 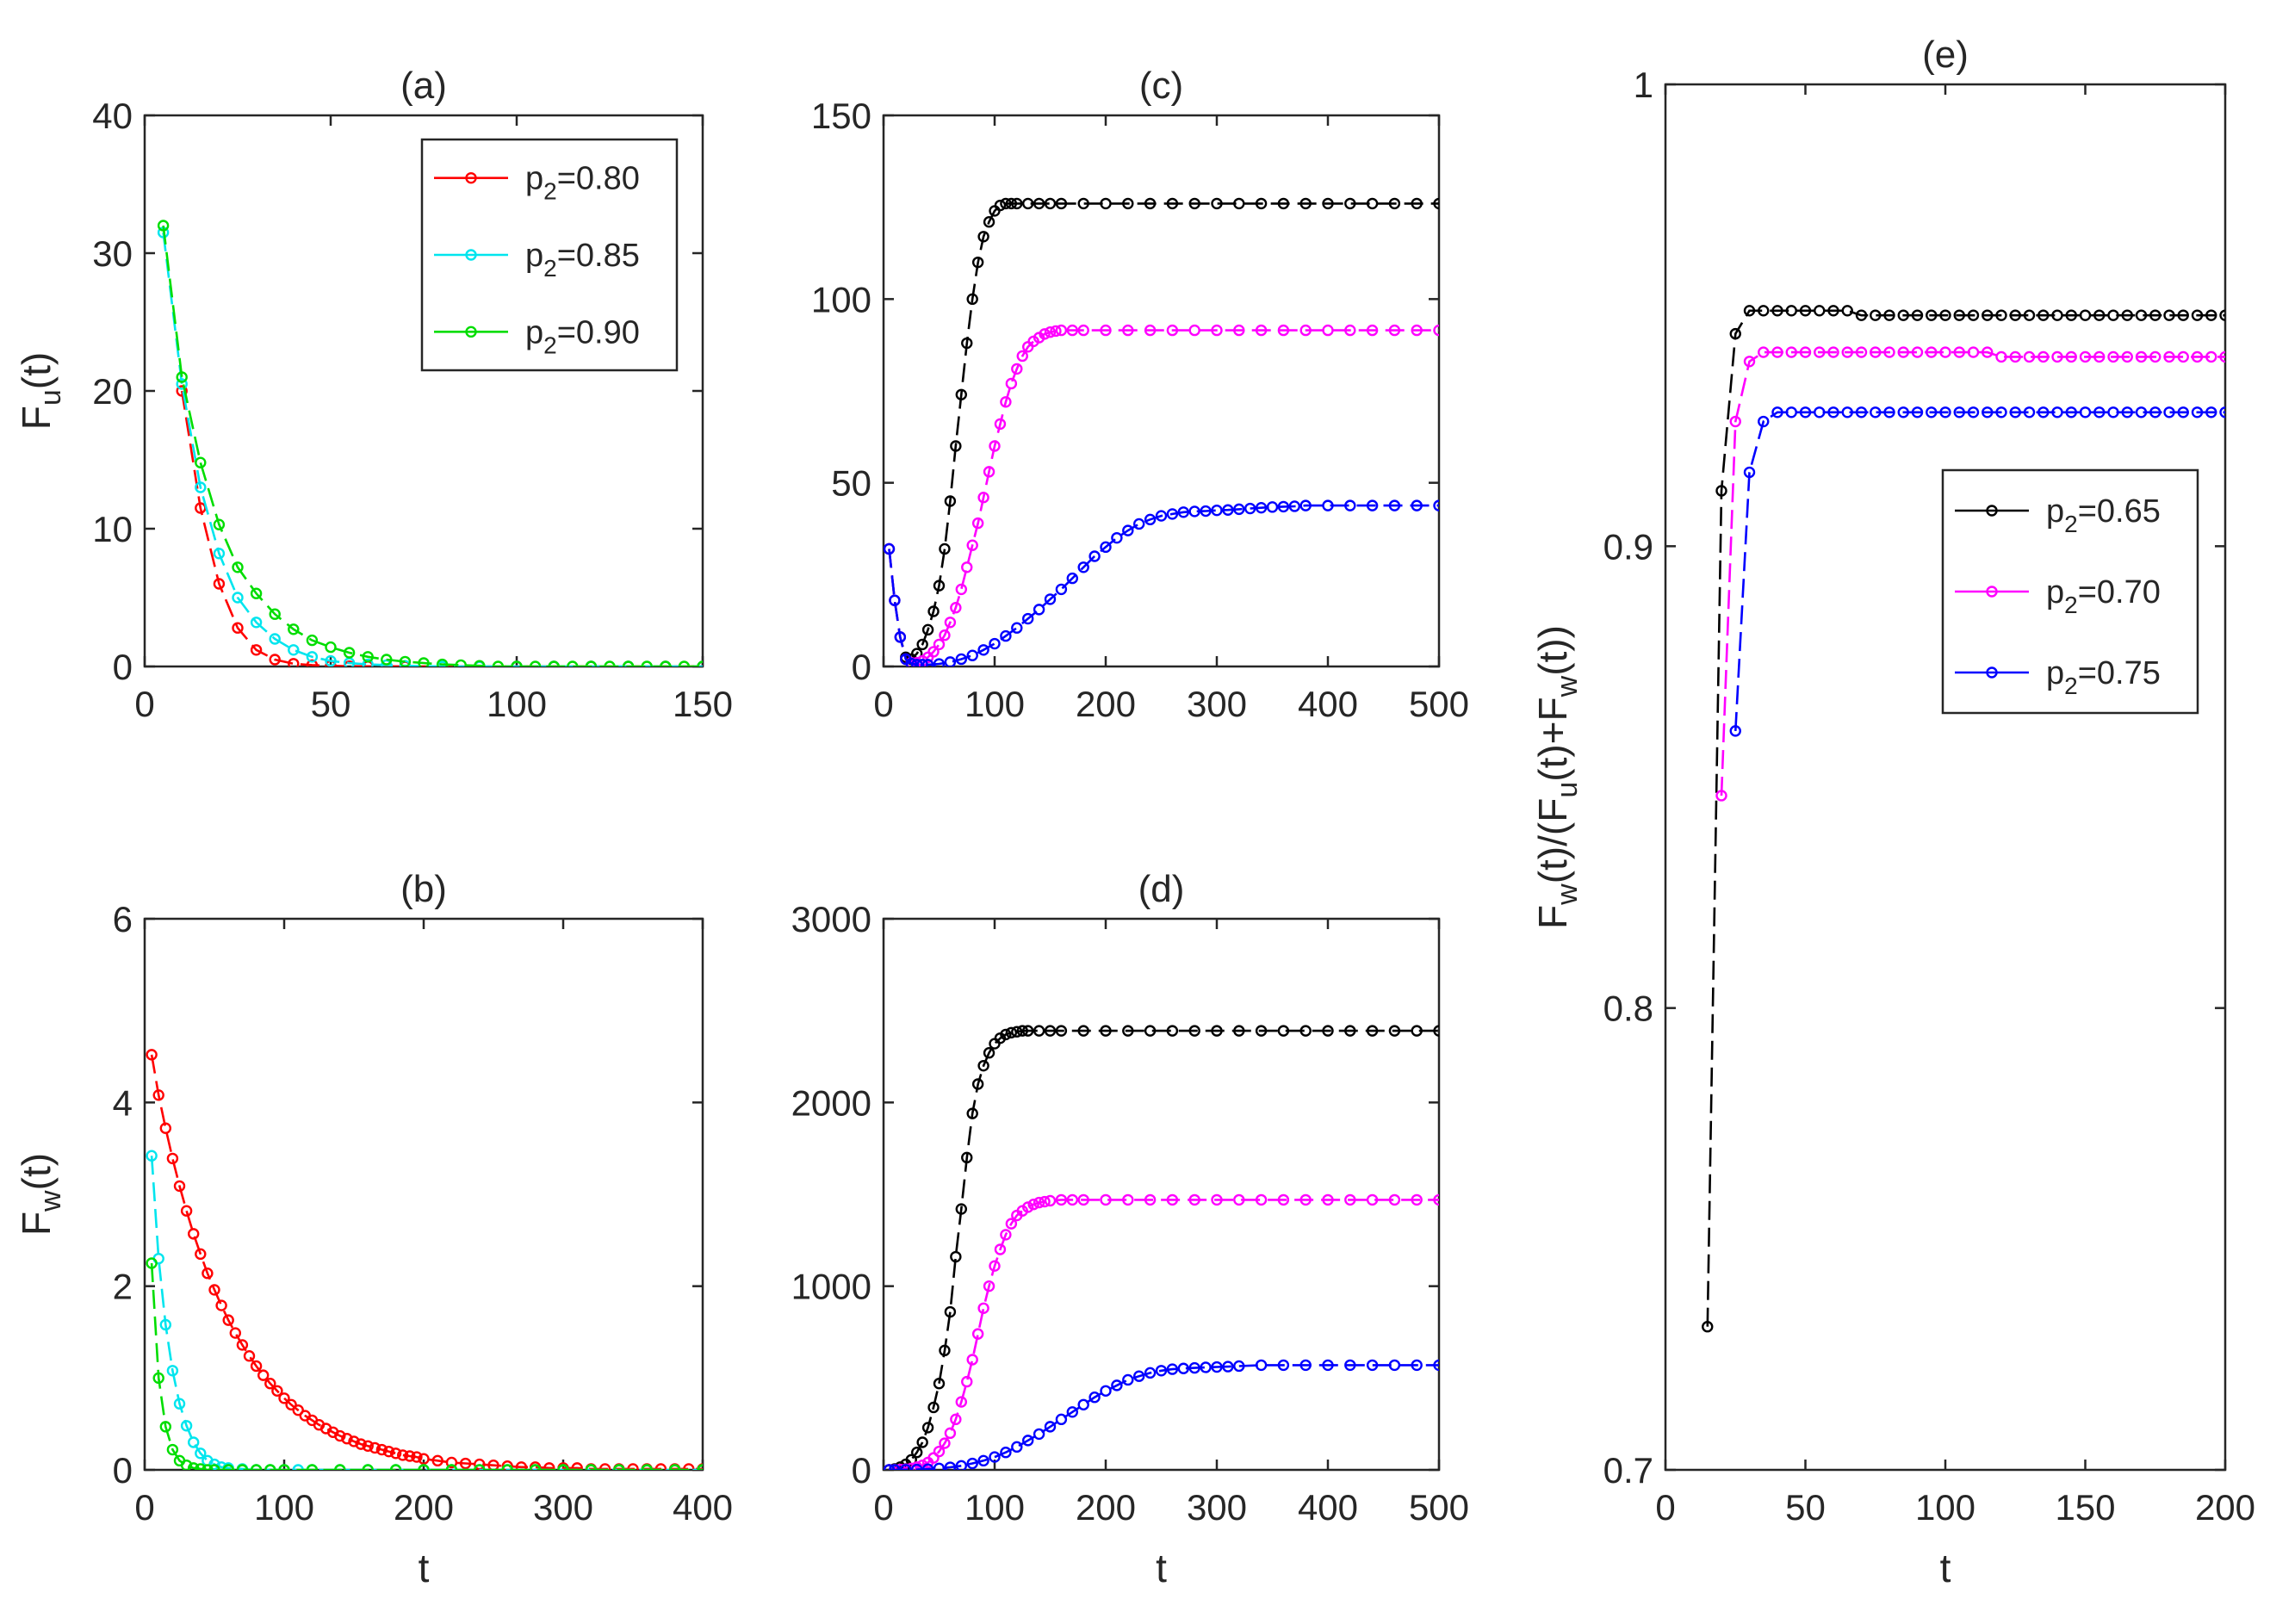 What do you see at coordinates (1328, 704) in the screenshot?
I see `x-tick-label: 400` at bounding box center [1328, 704].